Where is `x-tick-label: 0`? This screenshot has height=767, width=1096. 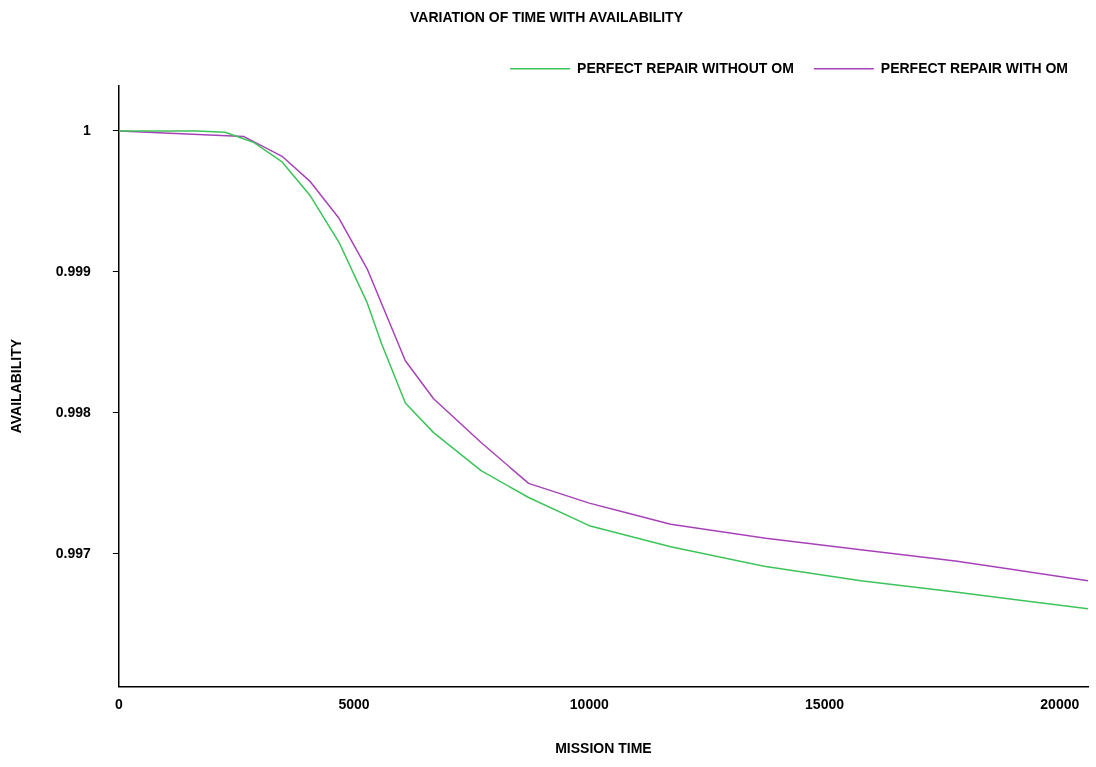
x-tick-label: 0 is located at coordinates (118, 703).